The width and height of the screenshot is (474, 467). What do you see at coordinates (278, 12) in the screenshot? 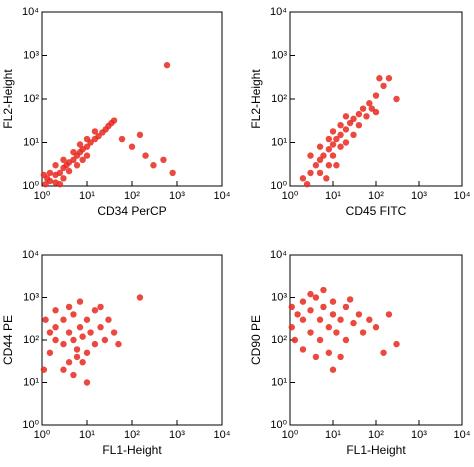
I see `y-tick-label: 10⁴` at bounding box center [278, 12].